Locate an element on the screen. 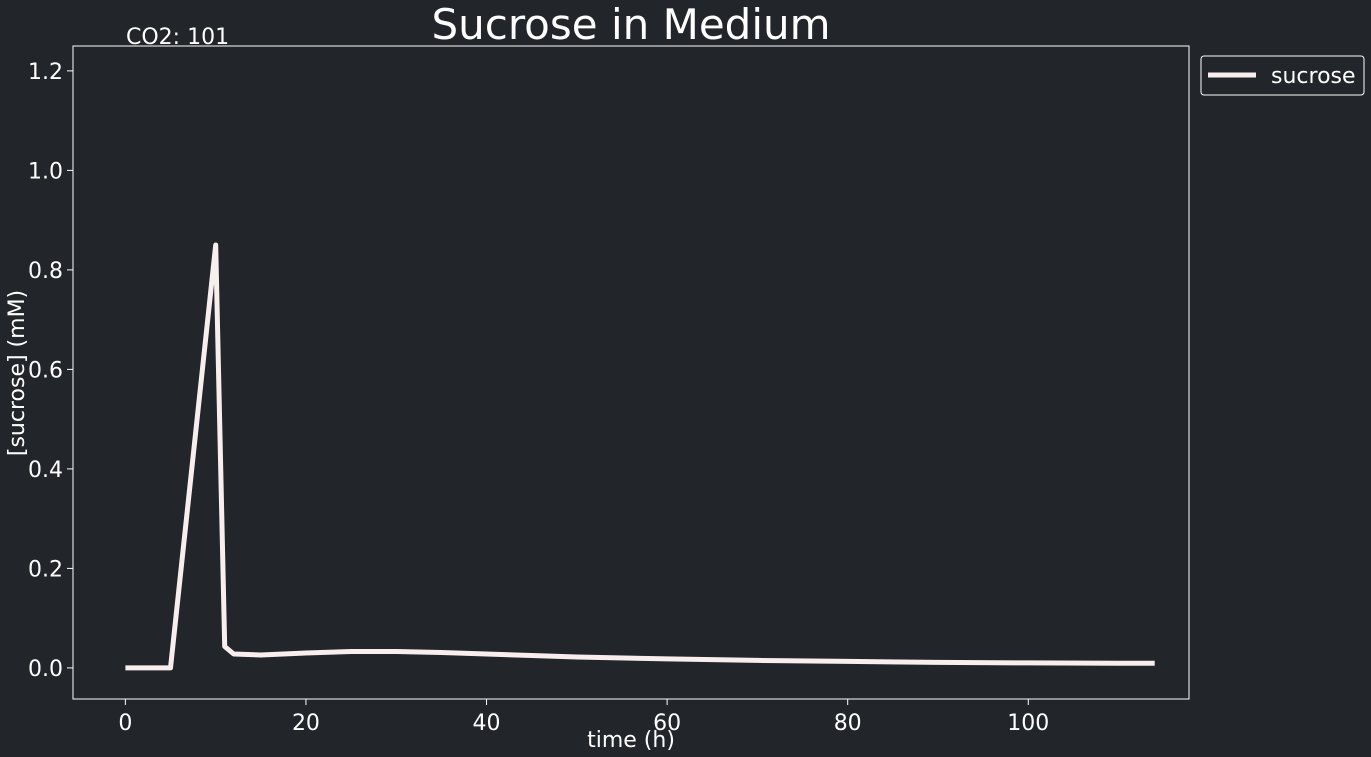  y-axis-label: [sucrose] (mM) is located at coordinates (17, 373).